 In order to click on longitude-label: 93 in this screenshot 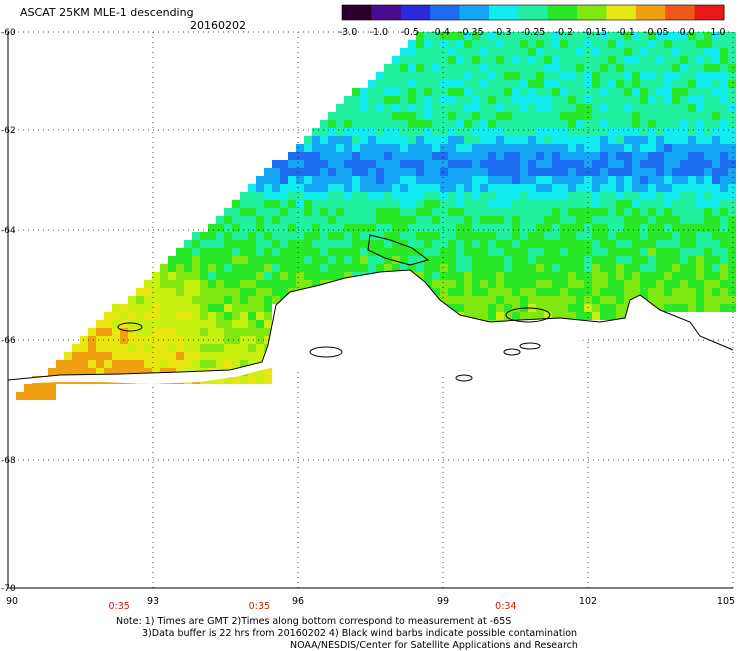, I will do `click(153, 601)`.